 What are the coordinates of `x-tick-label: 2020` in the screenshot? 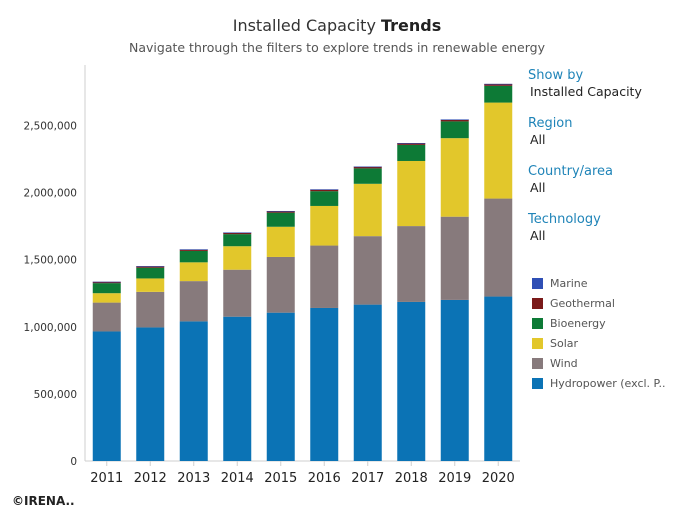 It's located at (498, 478).